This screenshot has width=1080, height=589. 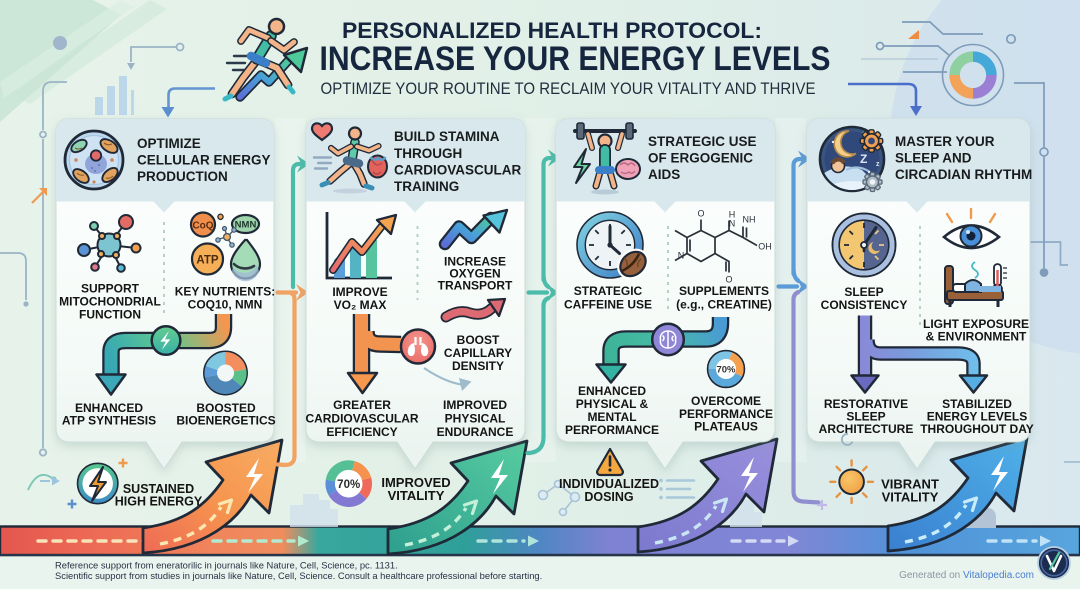 I want to click on svg-text: BOOST, so click(x=478, y=340).